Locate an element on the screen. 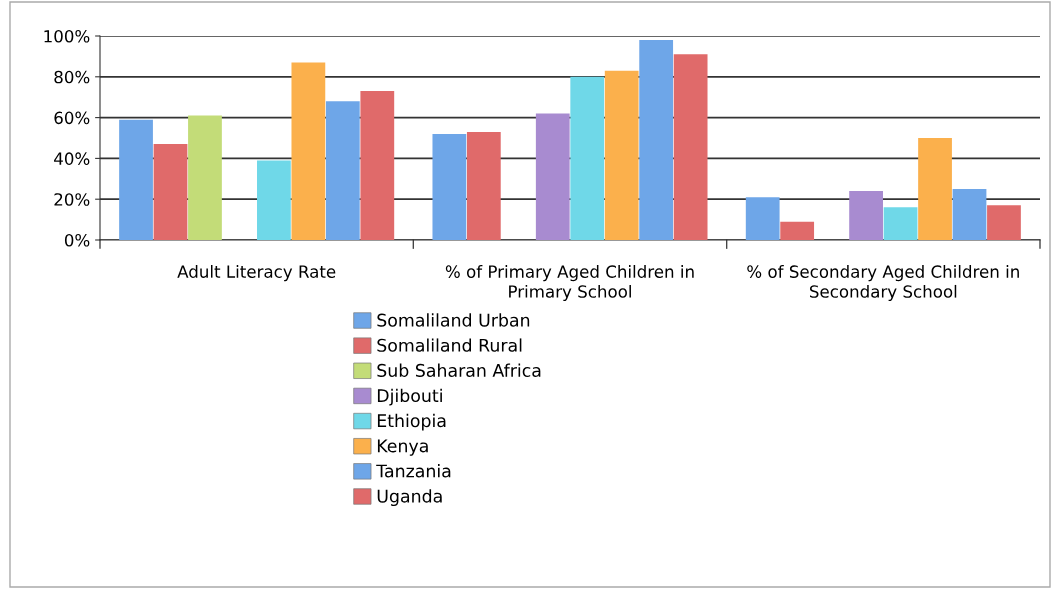 The height and width of the screenshot is (589, 1058). x-tick-label: % of Secondary Aged Children in Secondary School is located at coordinates (883, 283).